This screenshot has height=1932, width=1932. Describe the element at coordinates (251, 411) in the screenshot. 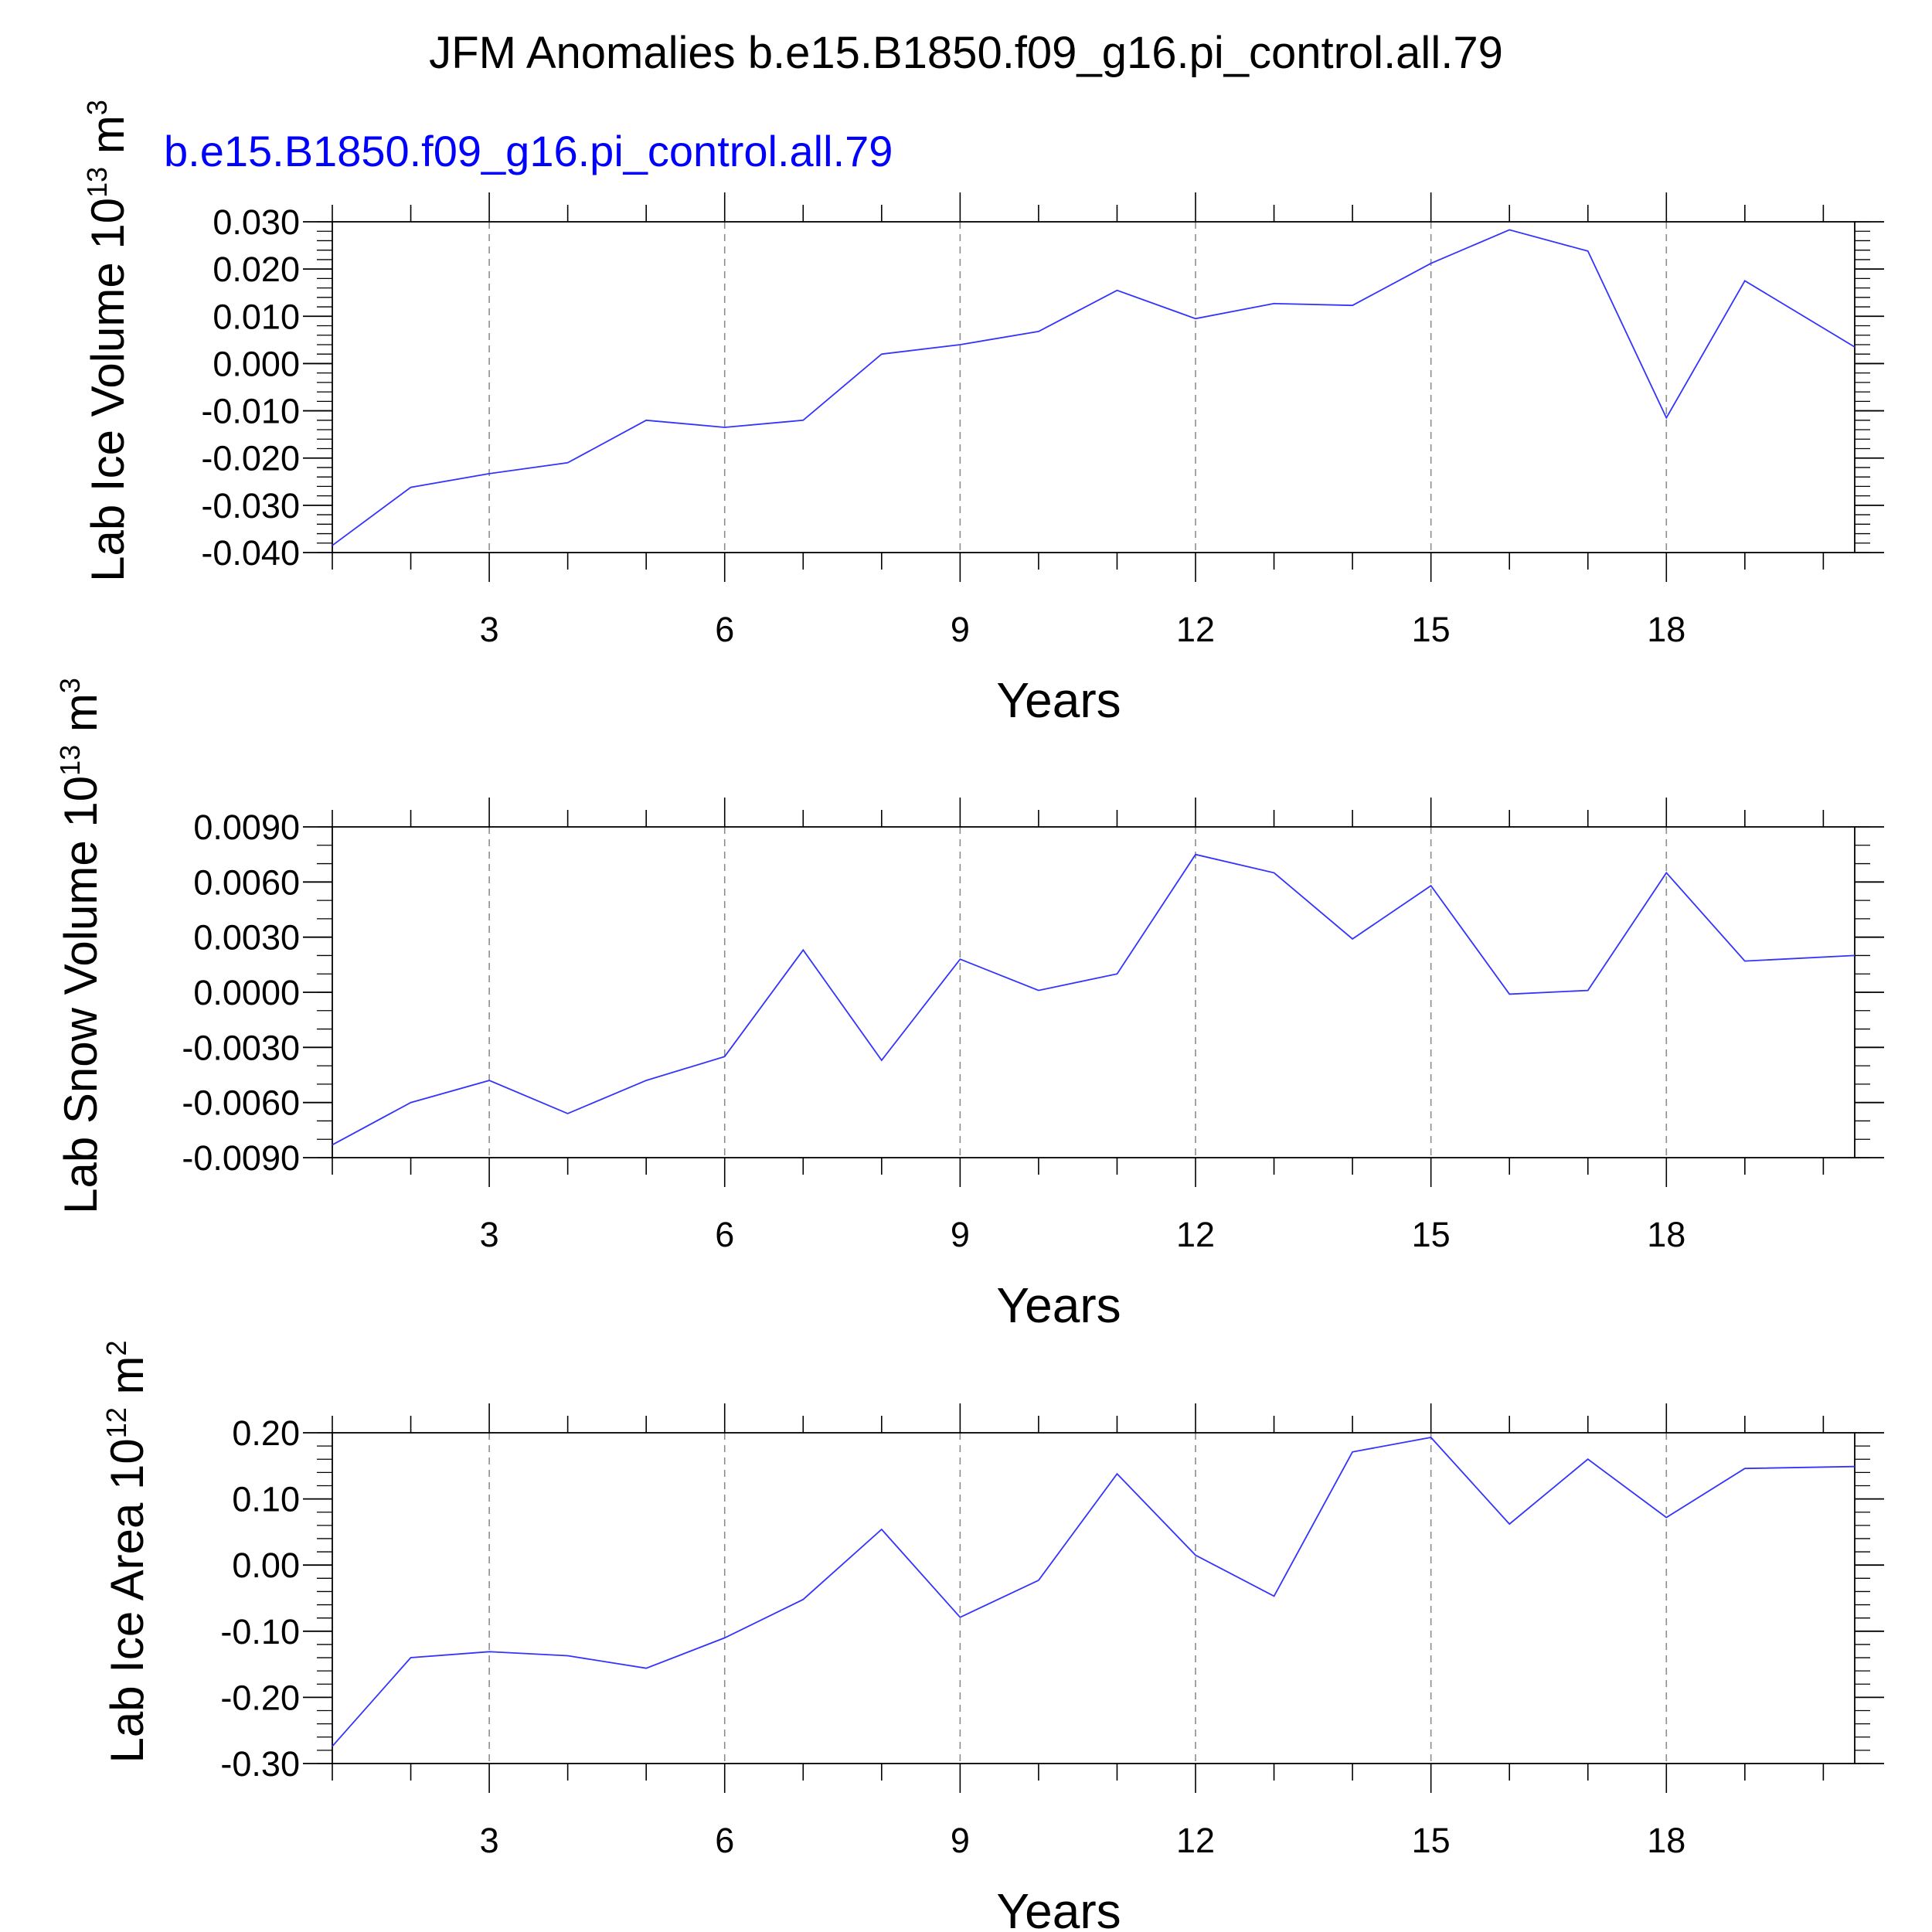

I see `y-tick-label: -0.010` at that location.